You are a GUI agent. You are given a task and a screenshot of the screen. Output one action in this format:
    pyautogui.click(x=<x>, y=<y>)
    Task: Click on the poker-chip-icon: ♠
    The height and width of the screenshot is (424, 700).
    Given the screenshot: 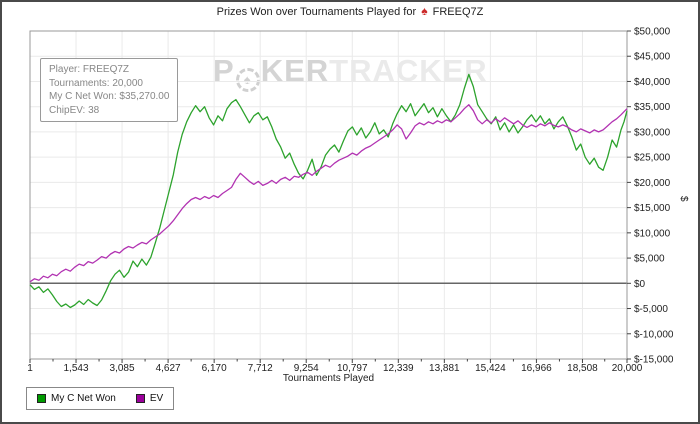 What is the action you would take?
    pyautogui.click(x=247, y=80)
    